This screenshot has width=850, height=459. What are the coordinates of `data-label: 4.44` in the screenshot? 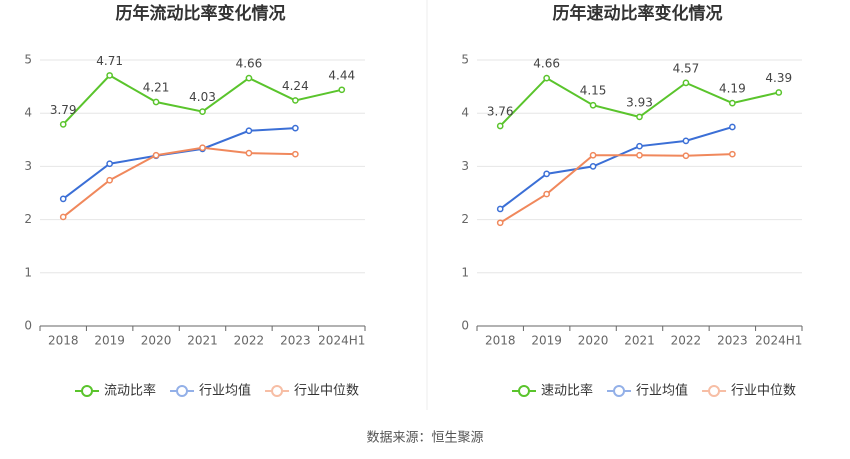 It's located at (341, 75).